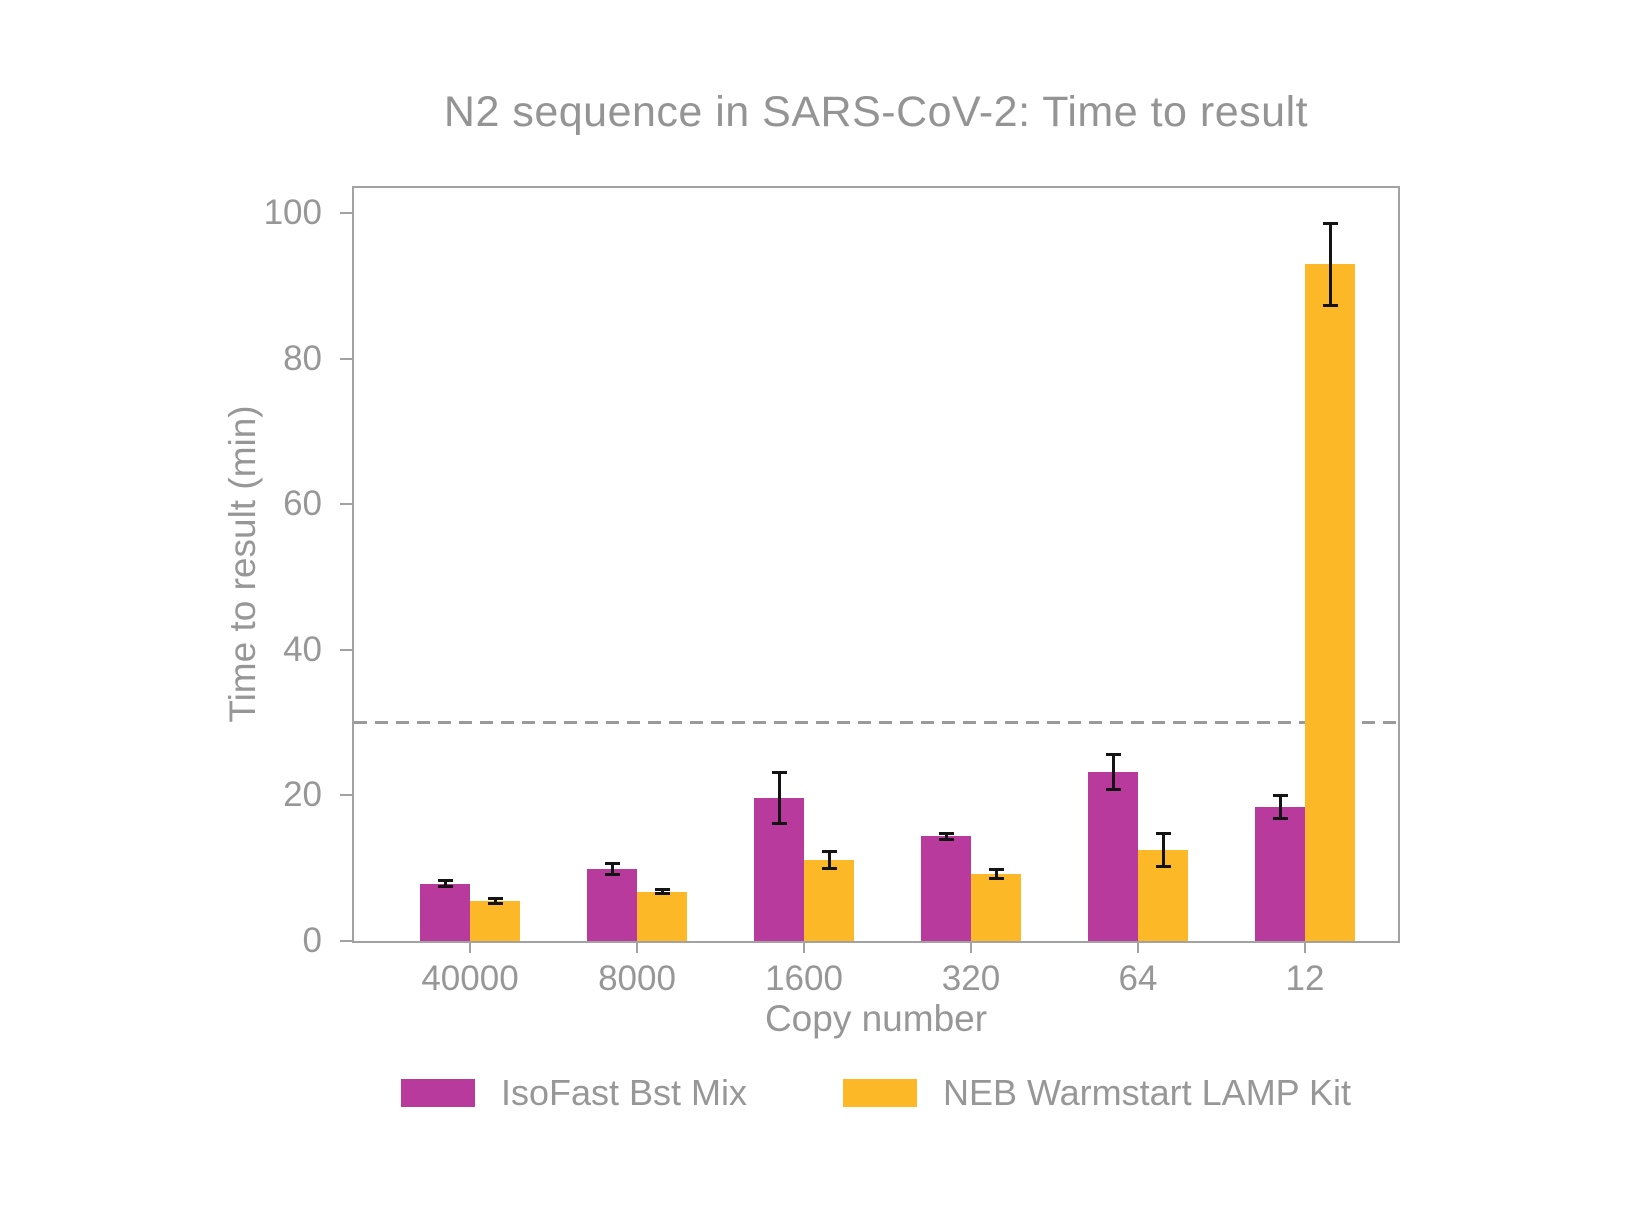  What do you see at coordinates (971, 978) in the screenshot?
I see `x-tick-label-320: 320` at bounding box center [971, 978].